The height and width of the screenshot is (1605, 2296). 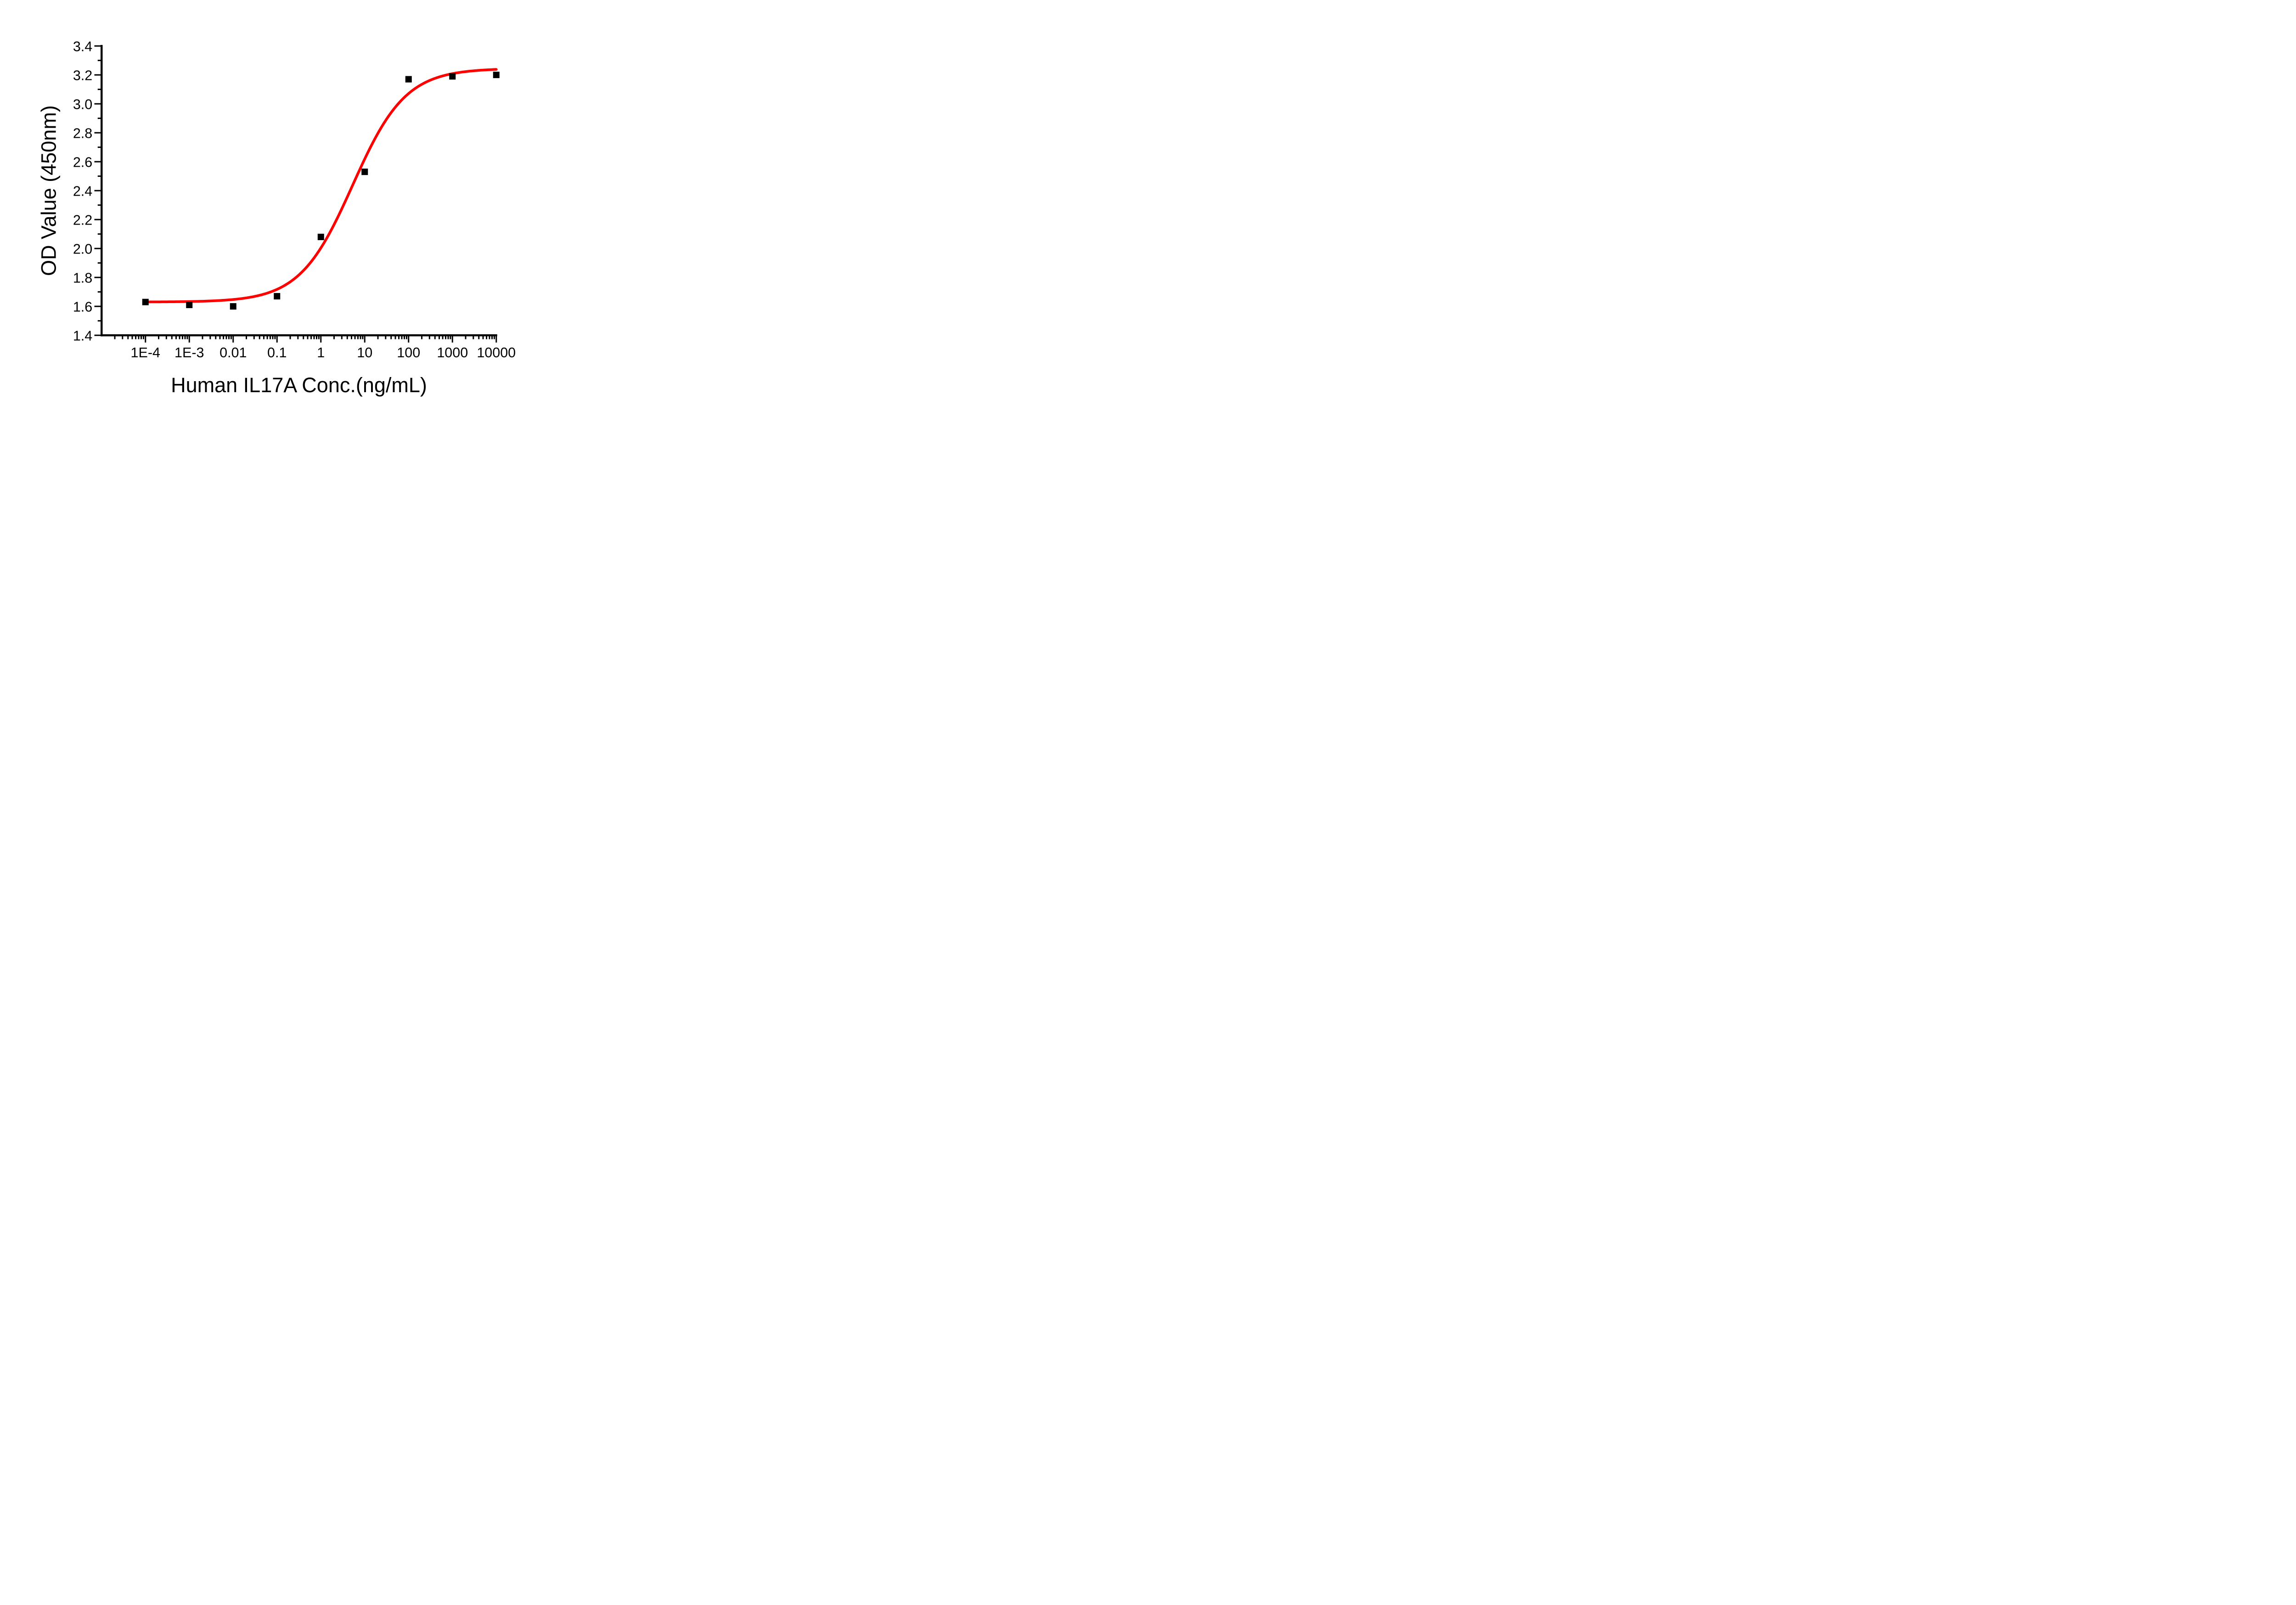 I want to click on x-tick-label: 1E-3, so click(x=189, y=352).